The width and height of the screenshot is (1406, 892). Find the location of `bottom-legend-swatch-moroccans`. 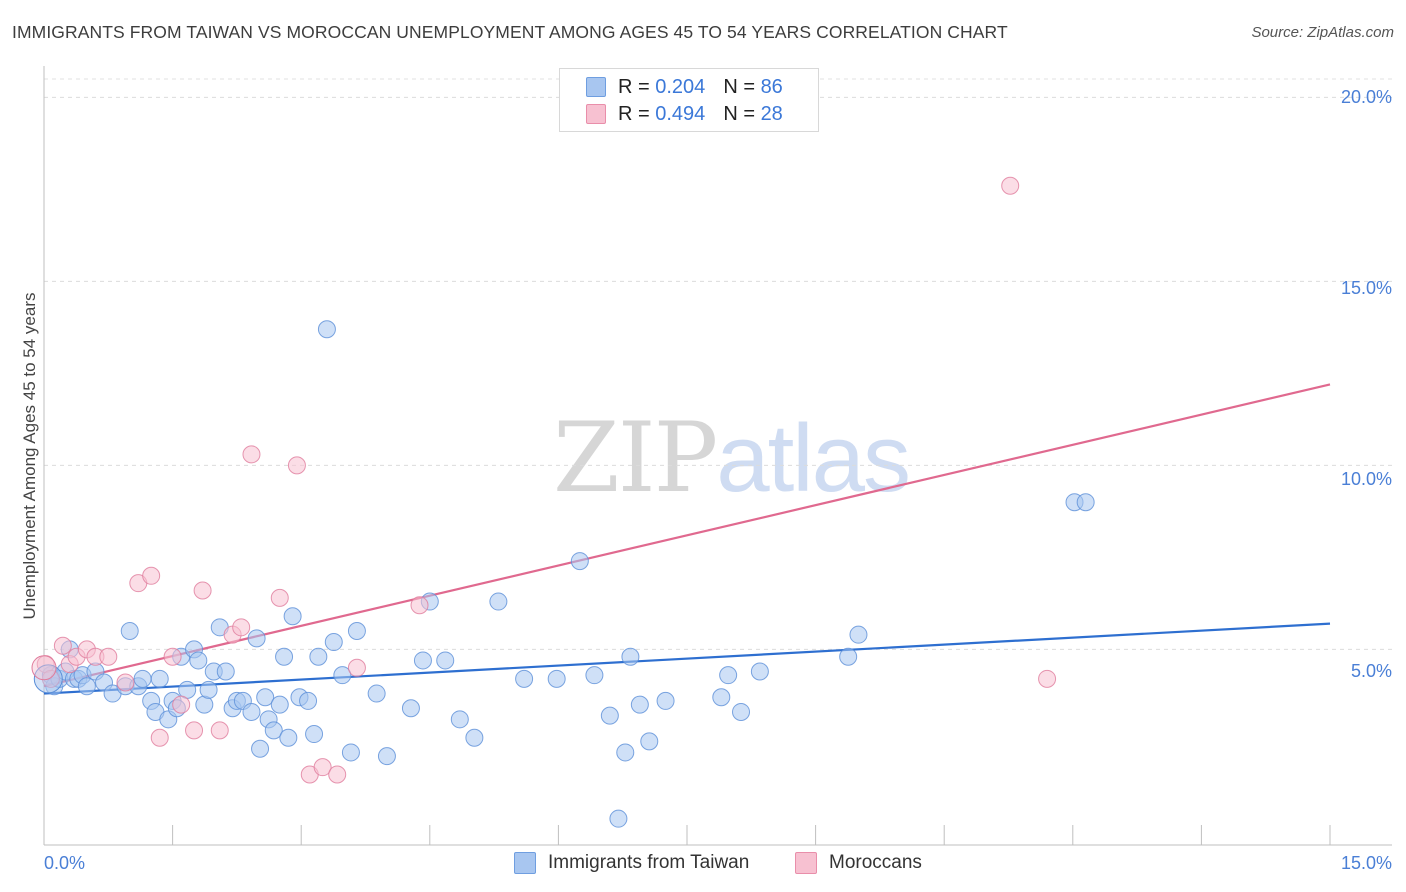

bottom-legend-swatch-moroccans is located at coordinates (806, 863).